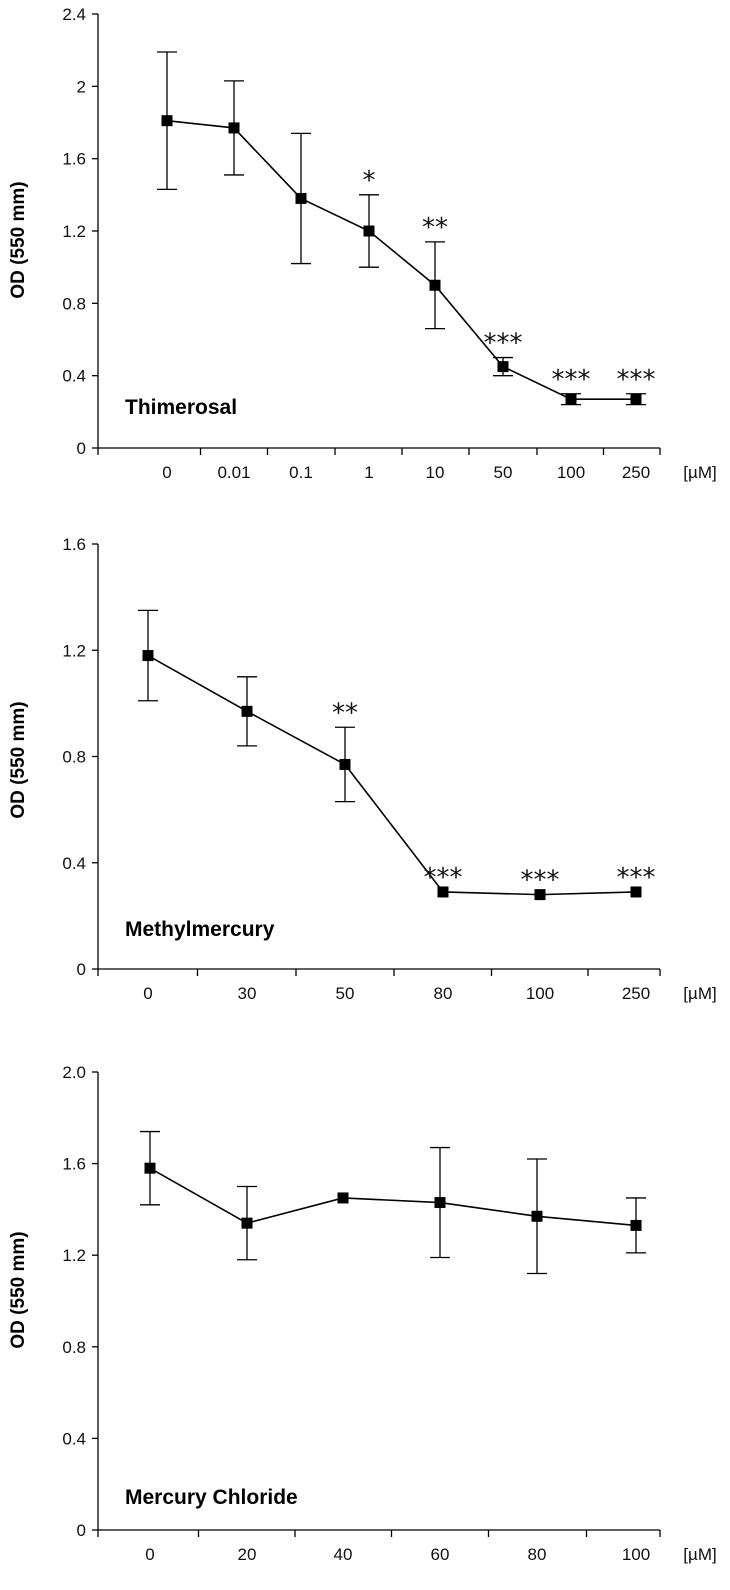 This screenshot has width=730, height=1590. Describe the element at coordinates (440, 1554) in the screenshot. I see `x-tick-label: 60` at that location.